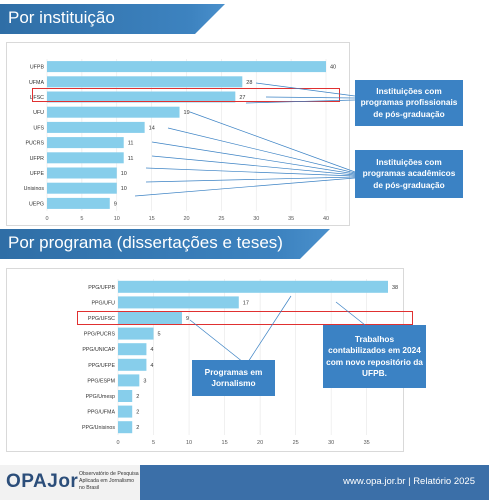  I want to click on data-label: 40, so click(333, 68).